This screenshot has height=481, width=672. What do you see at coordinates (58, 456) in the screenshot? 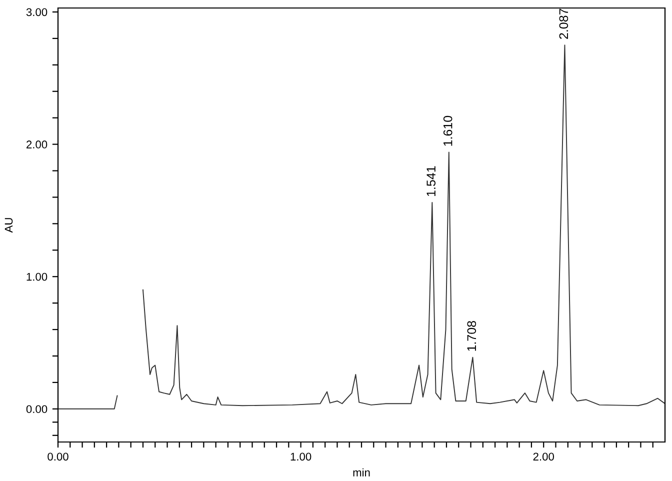
I see `x-tick-label: 0.00` at bounding box center [58, 456].